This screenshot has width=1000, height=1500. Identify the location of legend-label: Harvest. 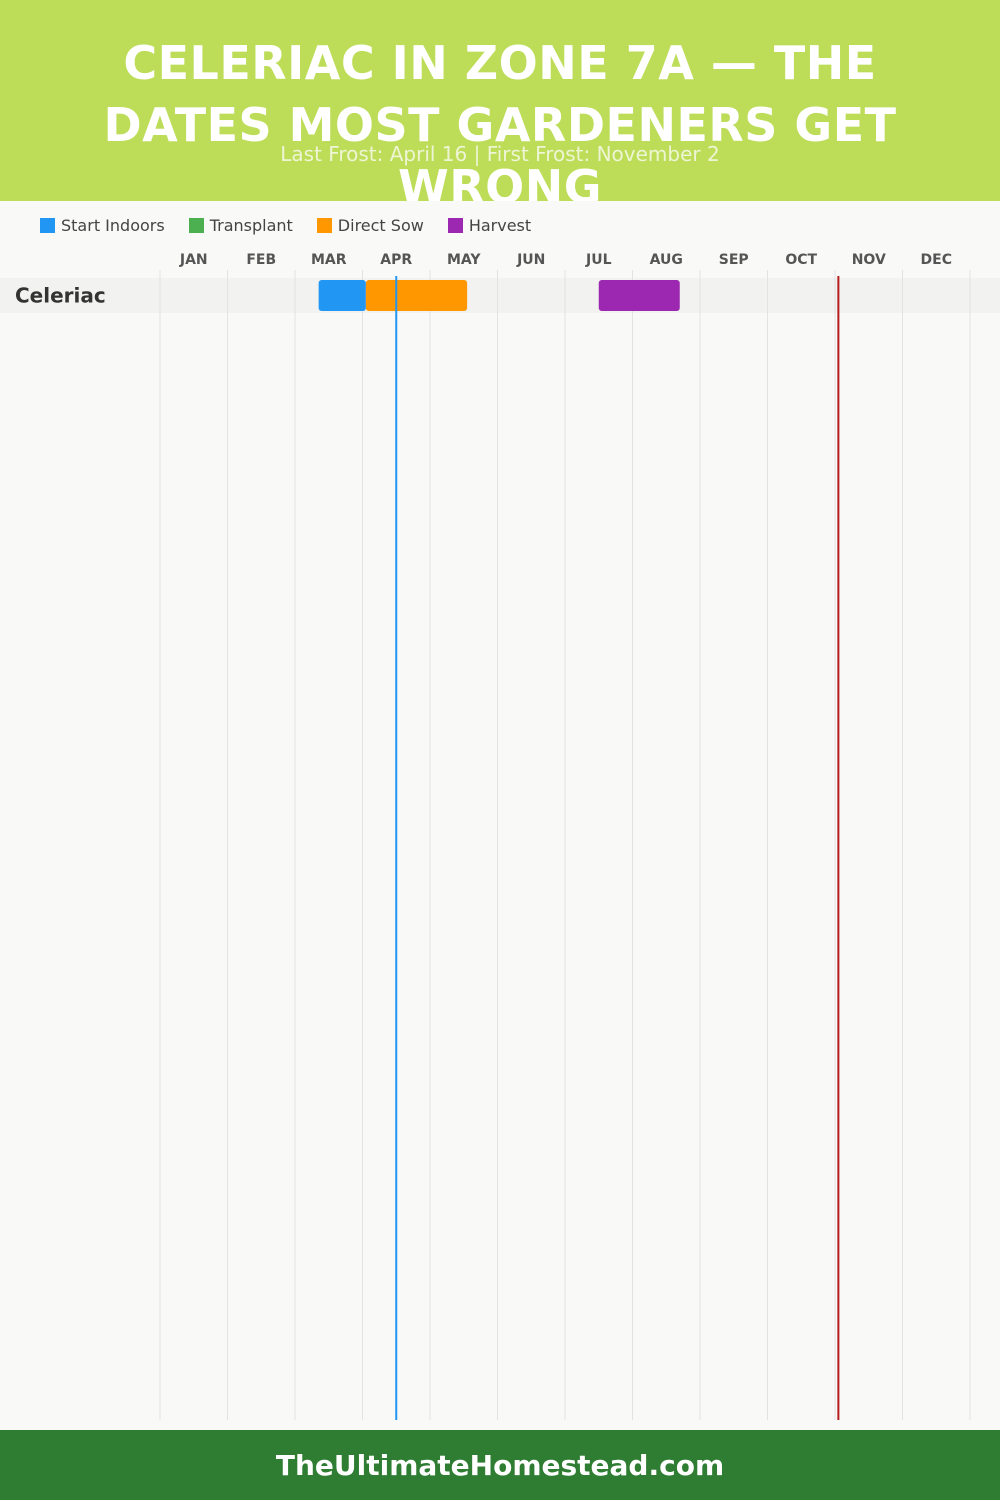
(500, 225).